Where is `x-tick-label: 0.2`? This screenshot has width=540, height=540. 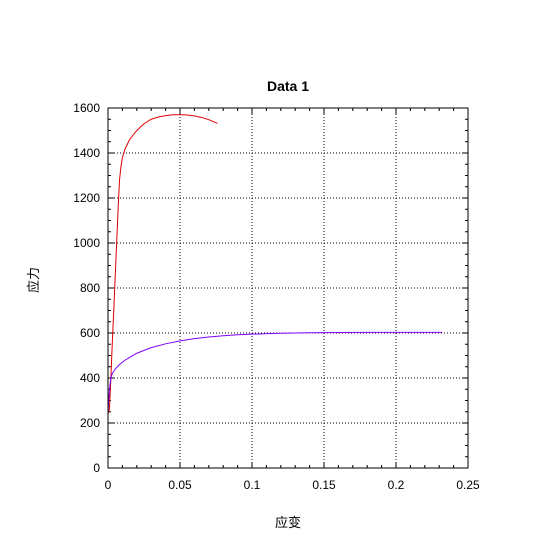 x-tick-label: 0.2 is located at coordinates (396, 485).